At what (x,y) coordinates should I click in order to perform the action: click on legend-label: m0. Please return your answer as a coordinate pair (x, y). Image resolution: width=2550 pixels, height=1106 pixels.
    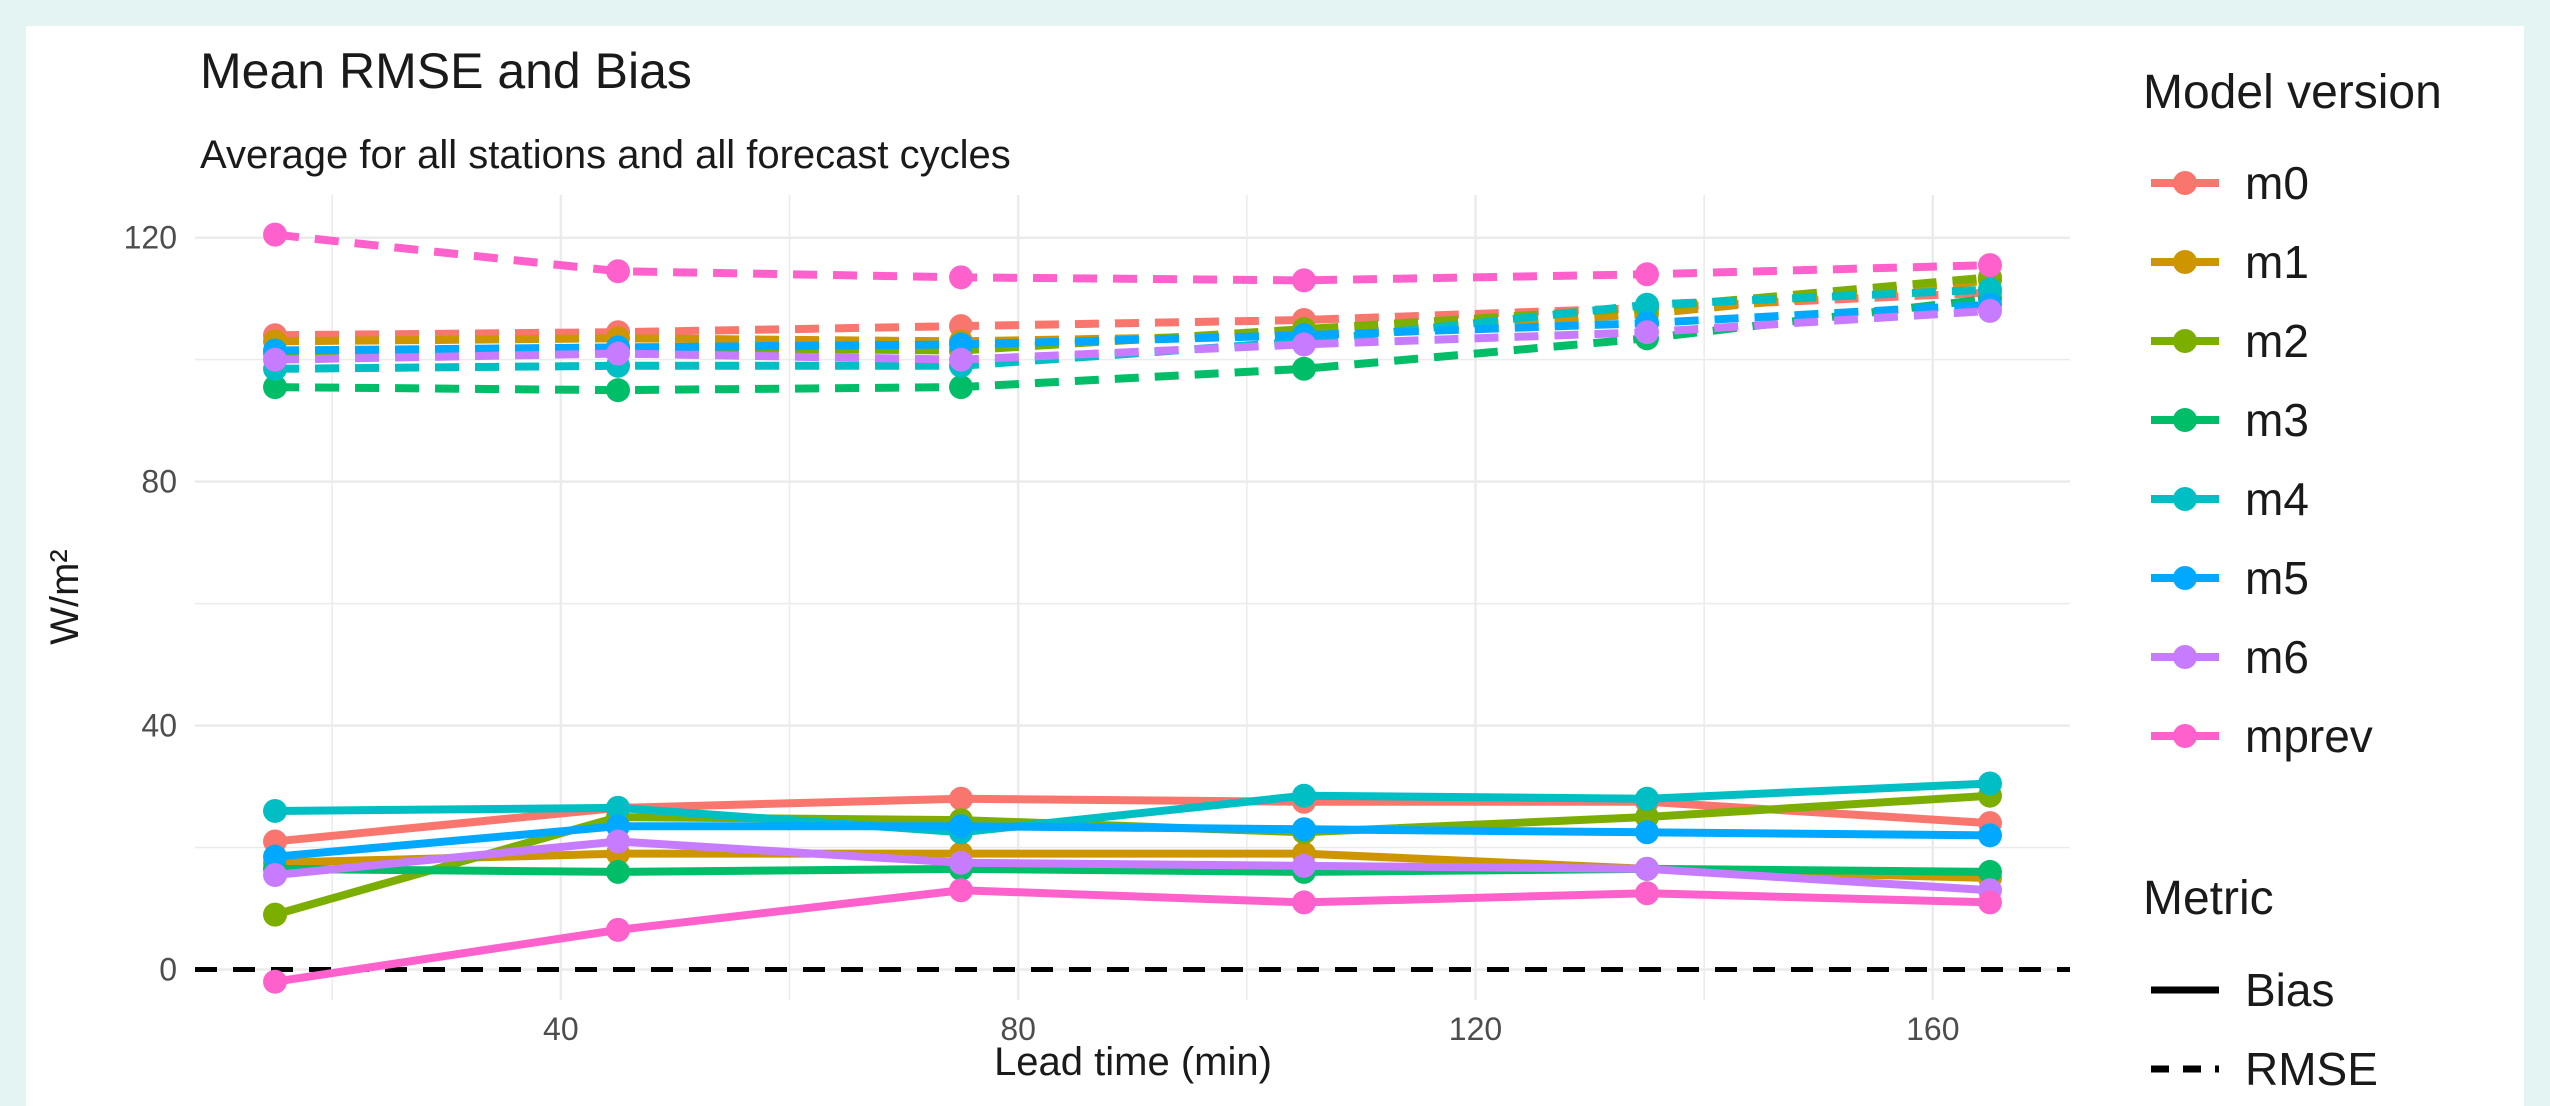
    Looking at the image, I should click on (2277, 183).